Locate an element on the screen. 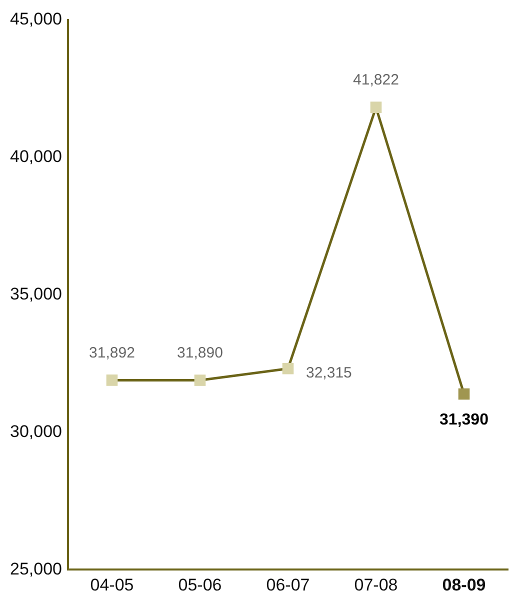  data-label: 31,892 is located at coordinates (112, 353).